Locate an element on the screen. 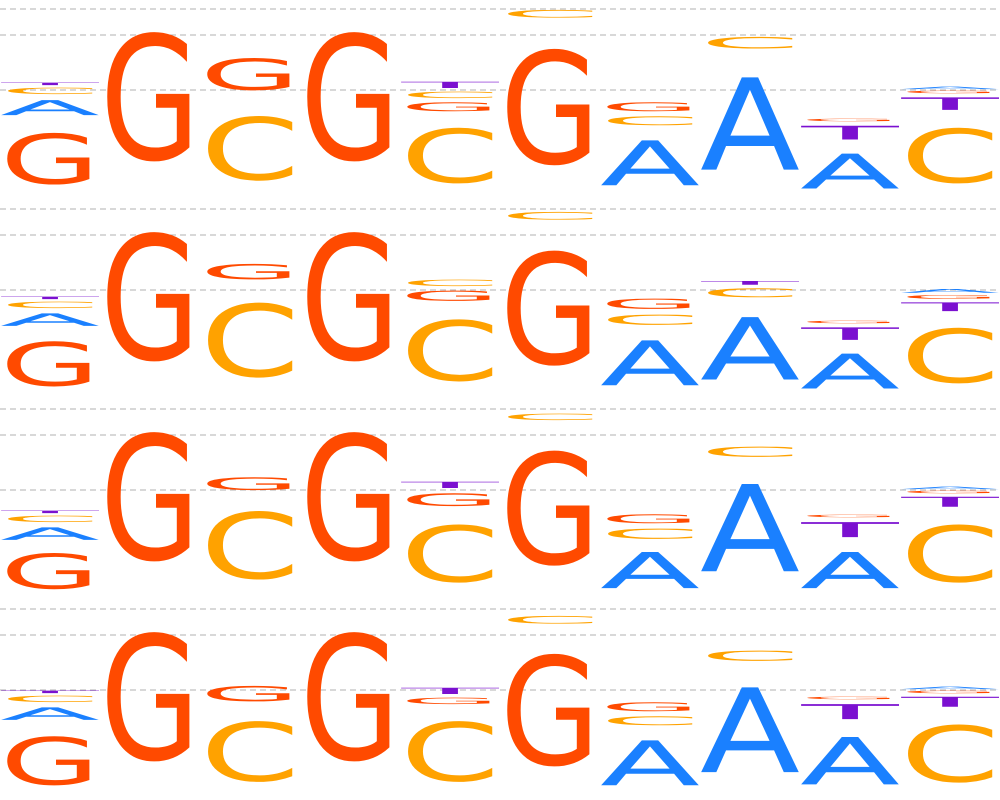 The image size is (1000, 800). logo-column-5: CGC is located at coordinates (450, 339).